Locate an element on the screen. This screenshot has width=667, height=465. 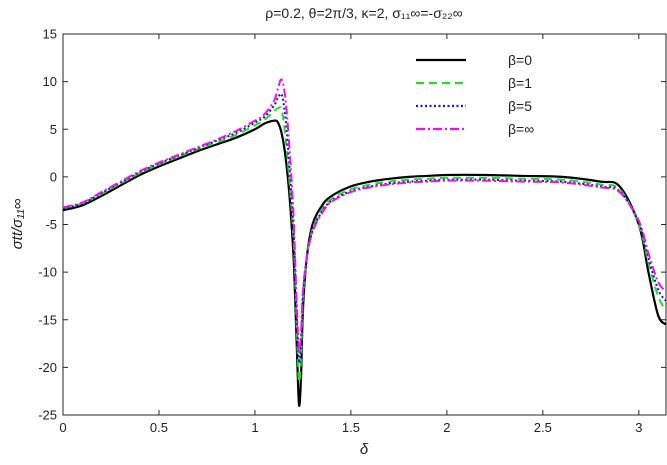
x-axis-label: δ is located at coordinates (364, 449).